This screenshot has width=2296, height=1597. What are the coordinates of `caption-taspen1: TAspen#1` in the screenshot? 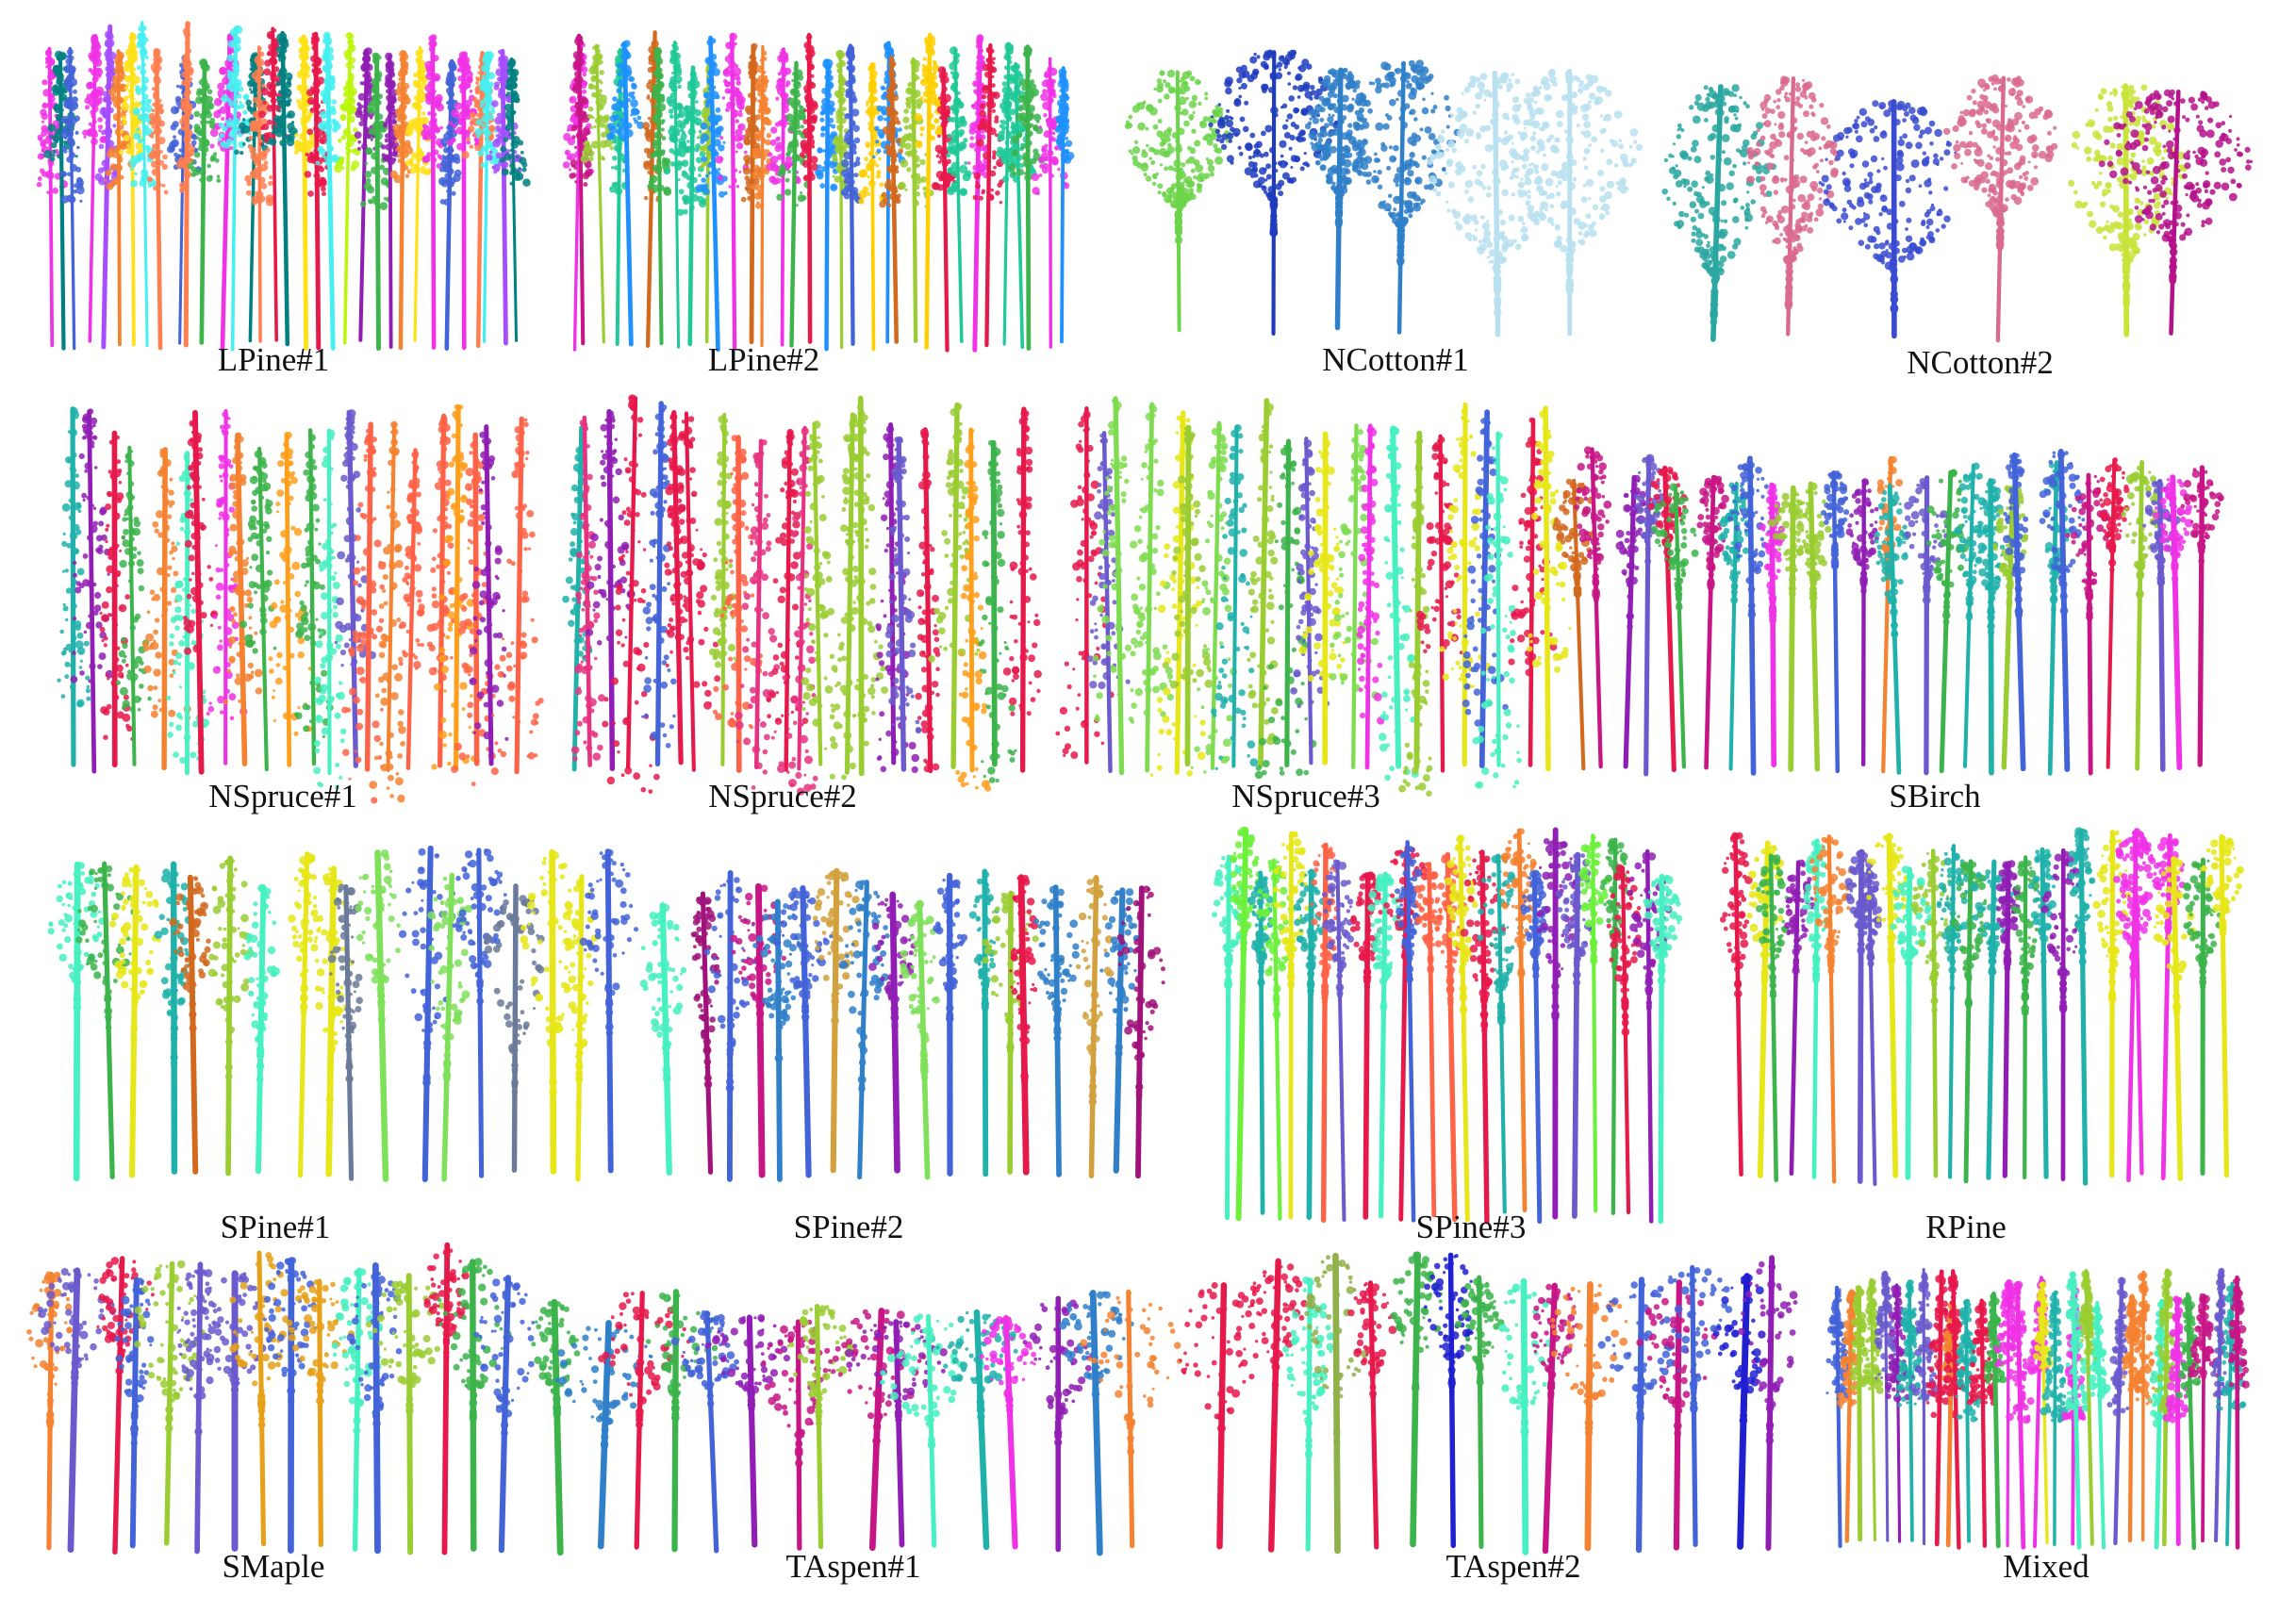 It's located at (852, 1567).